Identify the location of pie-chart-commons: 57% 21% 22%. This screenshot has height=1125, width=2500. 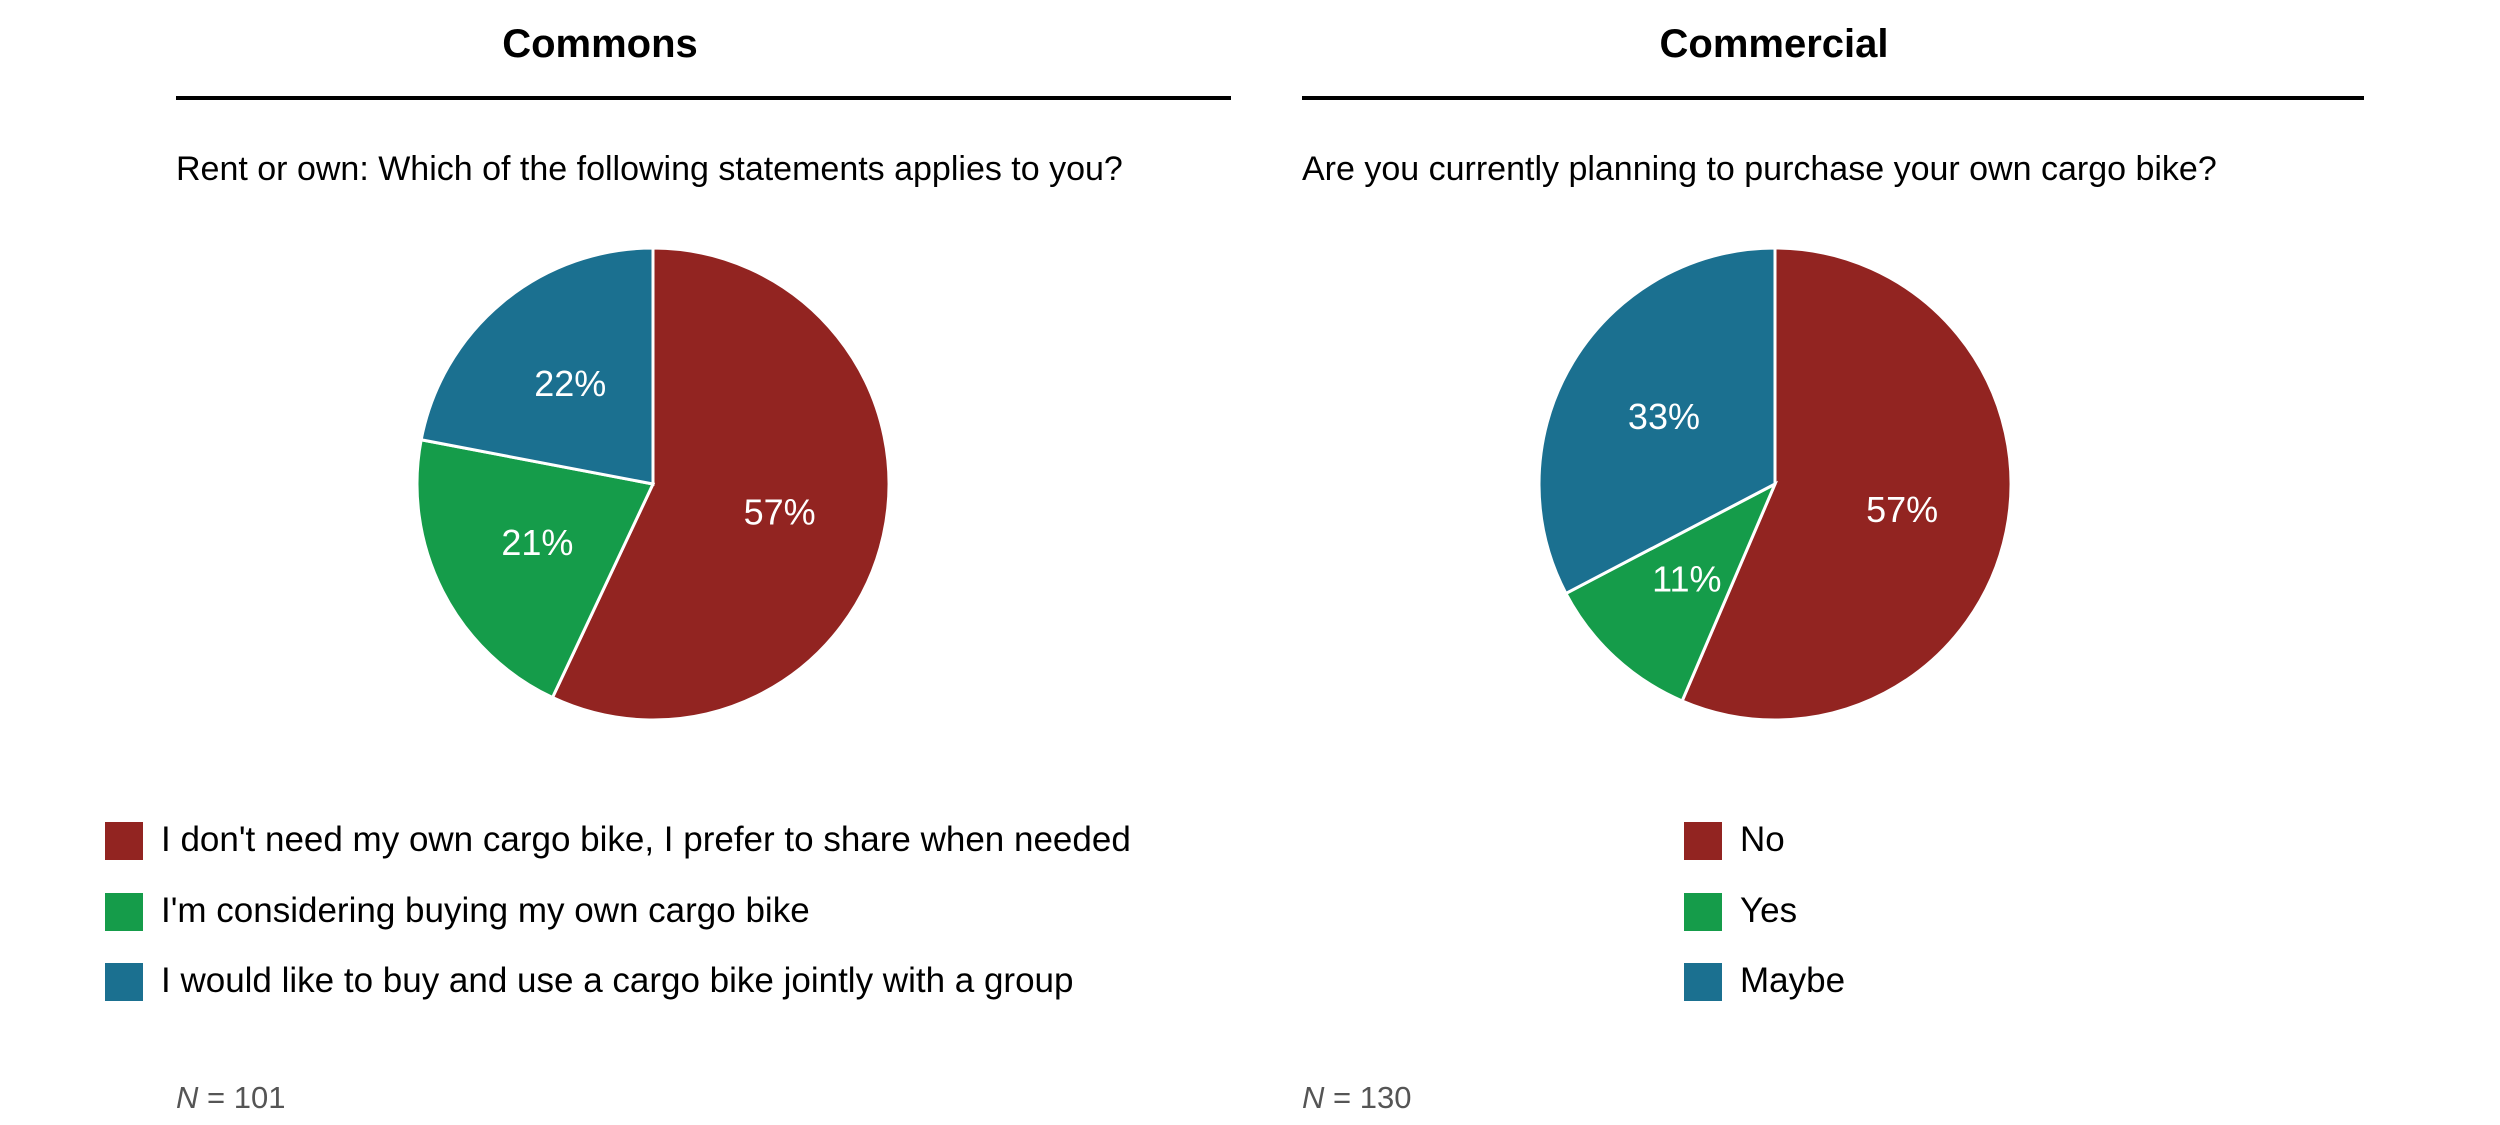
(653, 484).